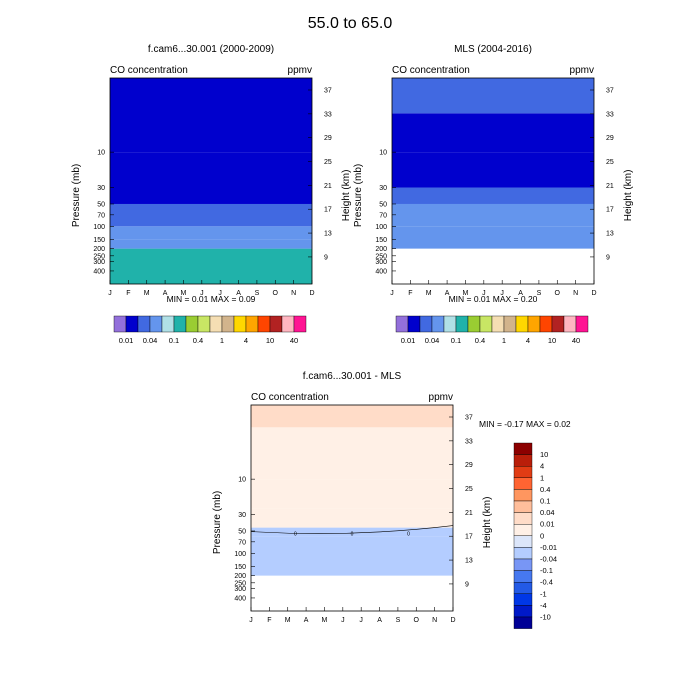 The height and width of the screenshot is (700, 700). Describe the element at coordinates (257, 293) in the screenshot. I see `month-tick-label: S` at that location.